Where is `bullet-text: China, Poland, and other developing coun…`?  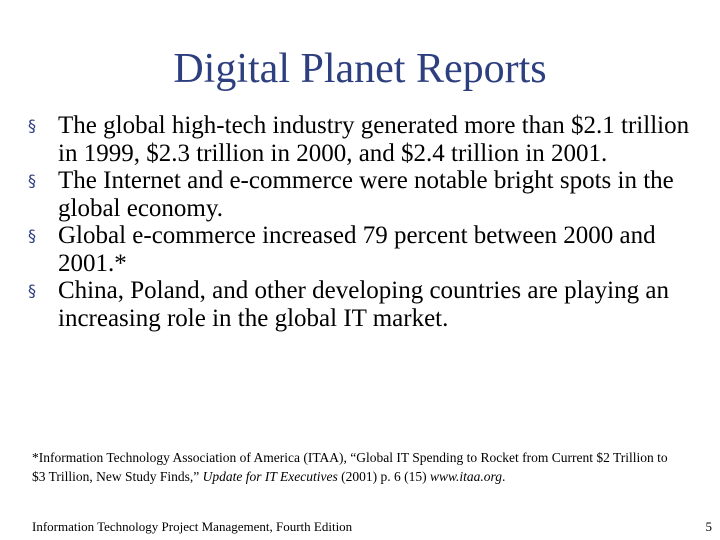
bullet-text: China, Poland, and other developing coun… is located at coordinates (363, 304).